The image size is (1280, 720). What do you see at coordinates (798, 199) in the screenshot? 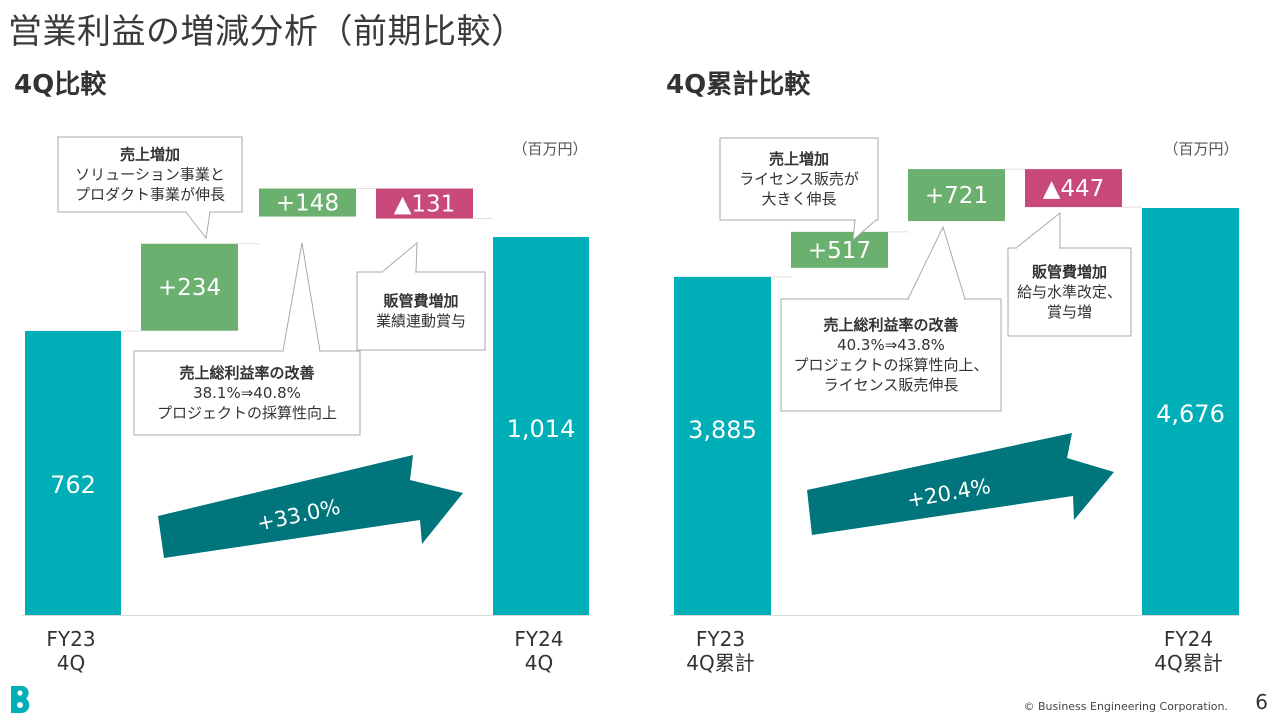
I see `callout-text-1-3: 大きく伸長` at bounding box center [798, 199].